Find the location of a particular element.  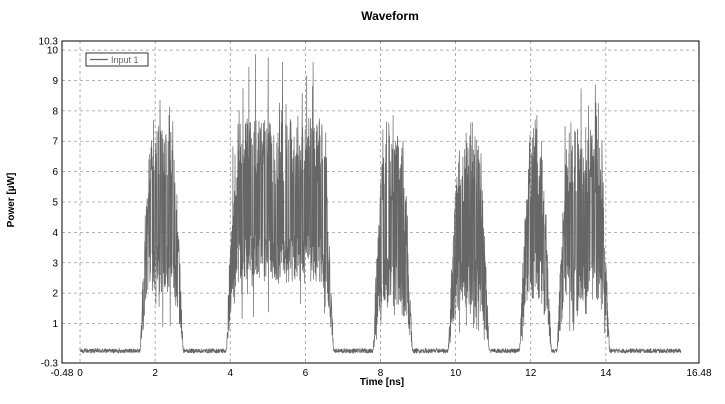

x-tick-label: 2 is located at coordinates (155, 373).